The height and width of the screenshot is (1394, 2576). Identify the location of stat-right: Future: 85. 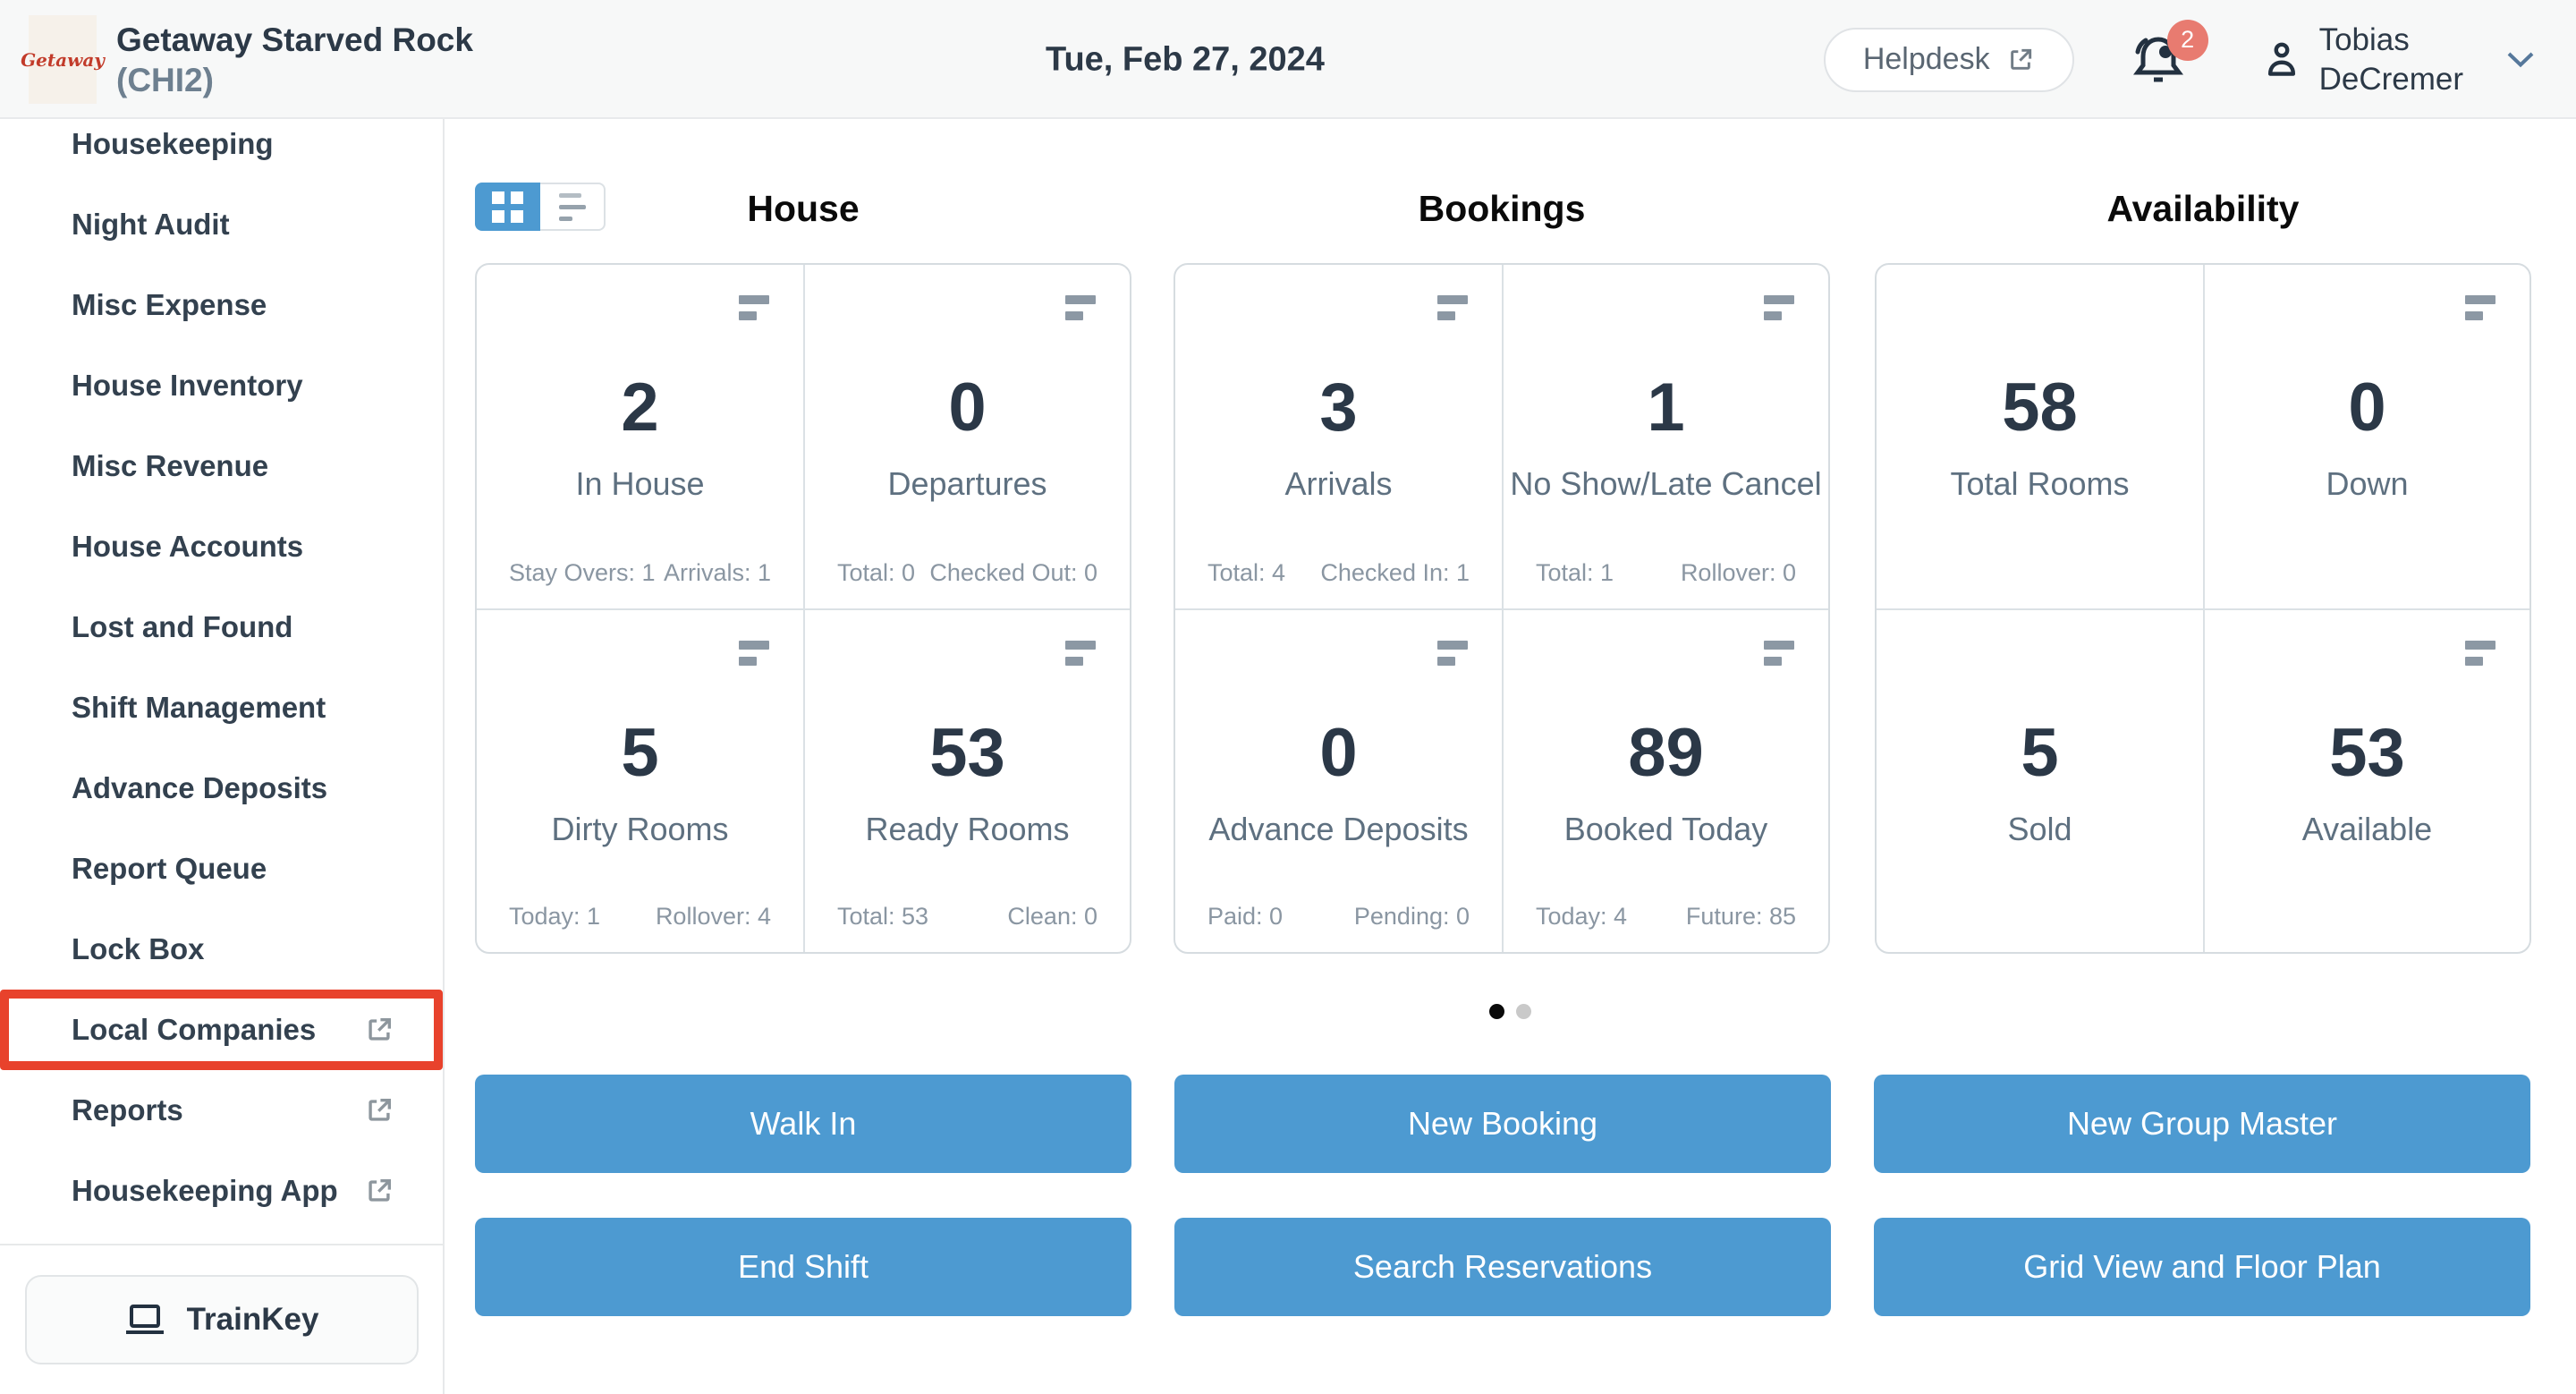
(1740, 916).